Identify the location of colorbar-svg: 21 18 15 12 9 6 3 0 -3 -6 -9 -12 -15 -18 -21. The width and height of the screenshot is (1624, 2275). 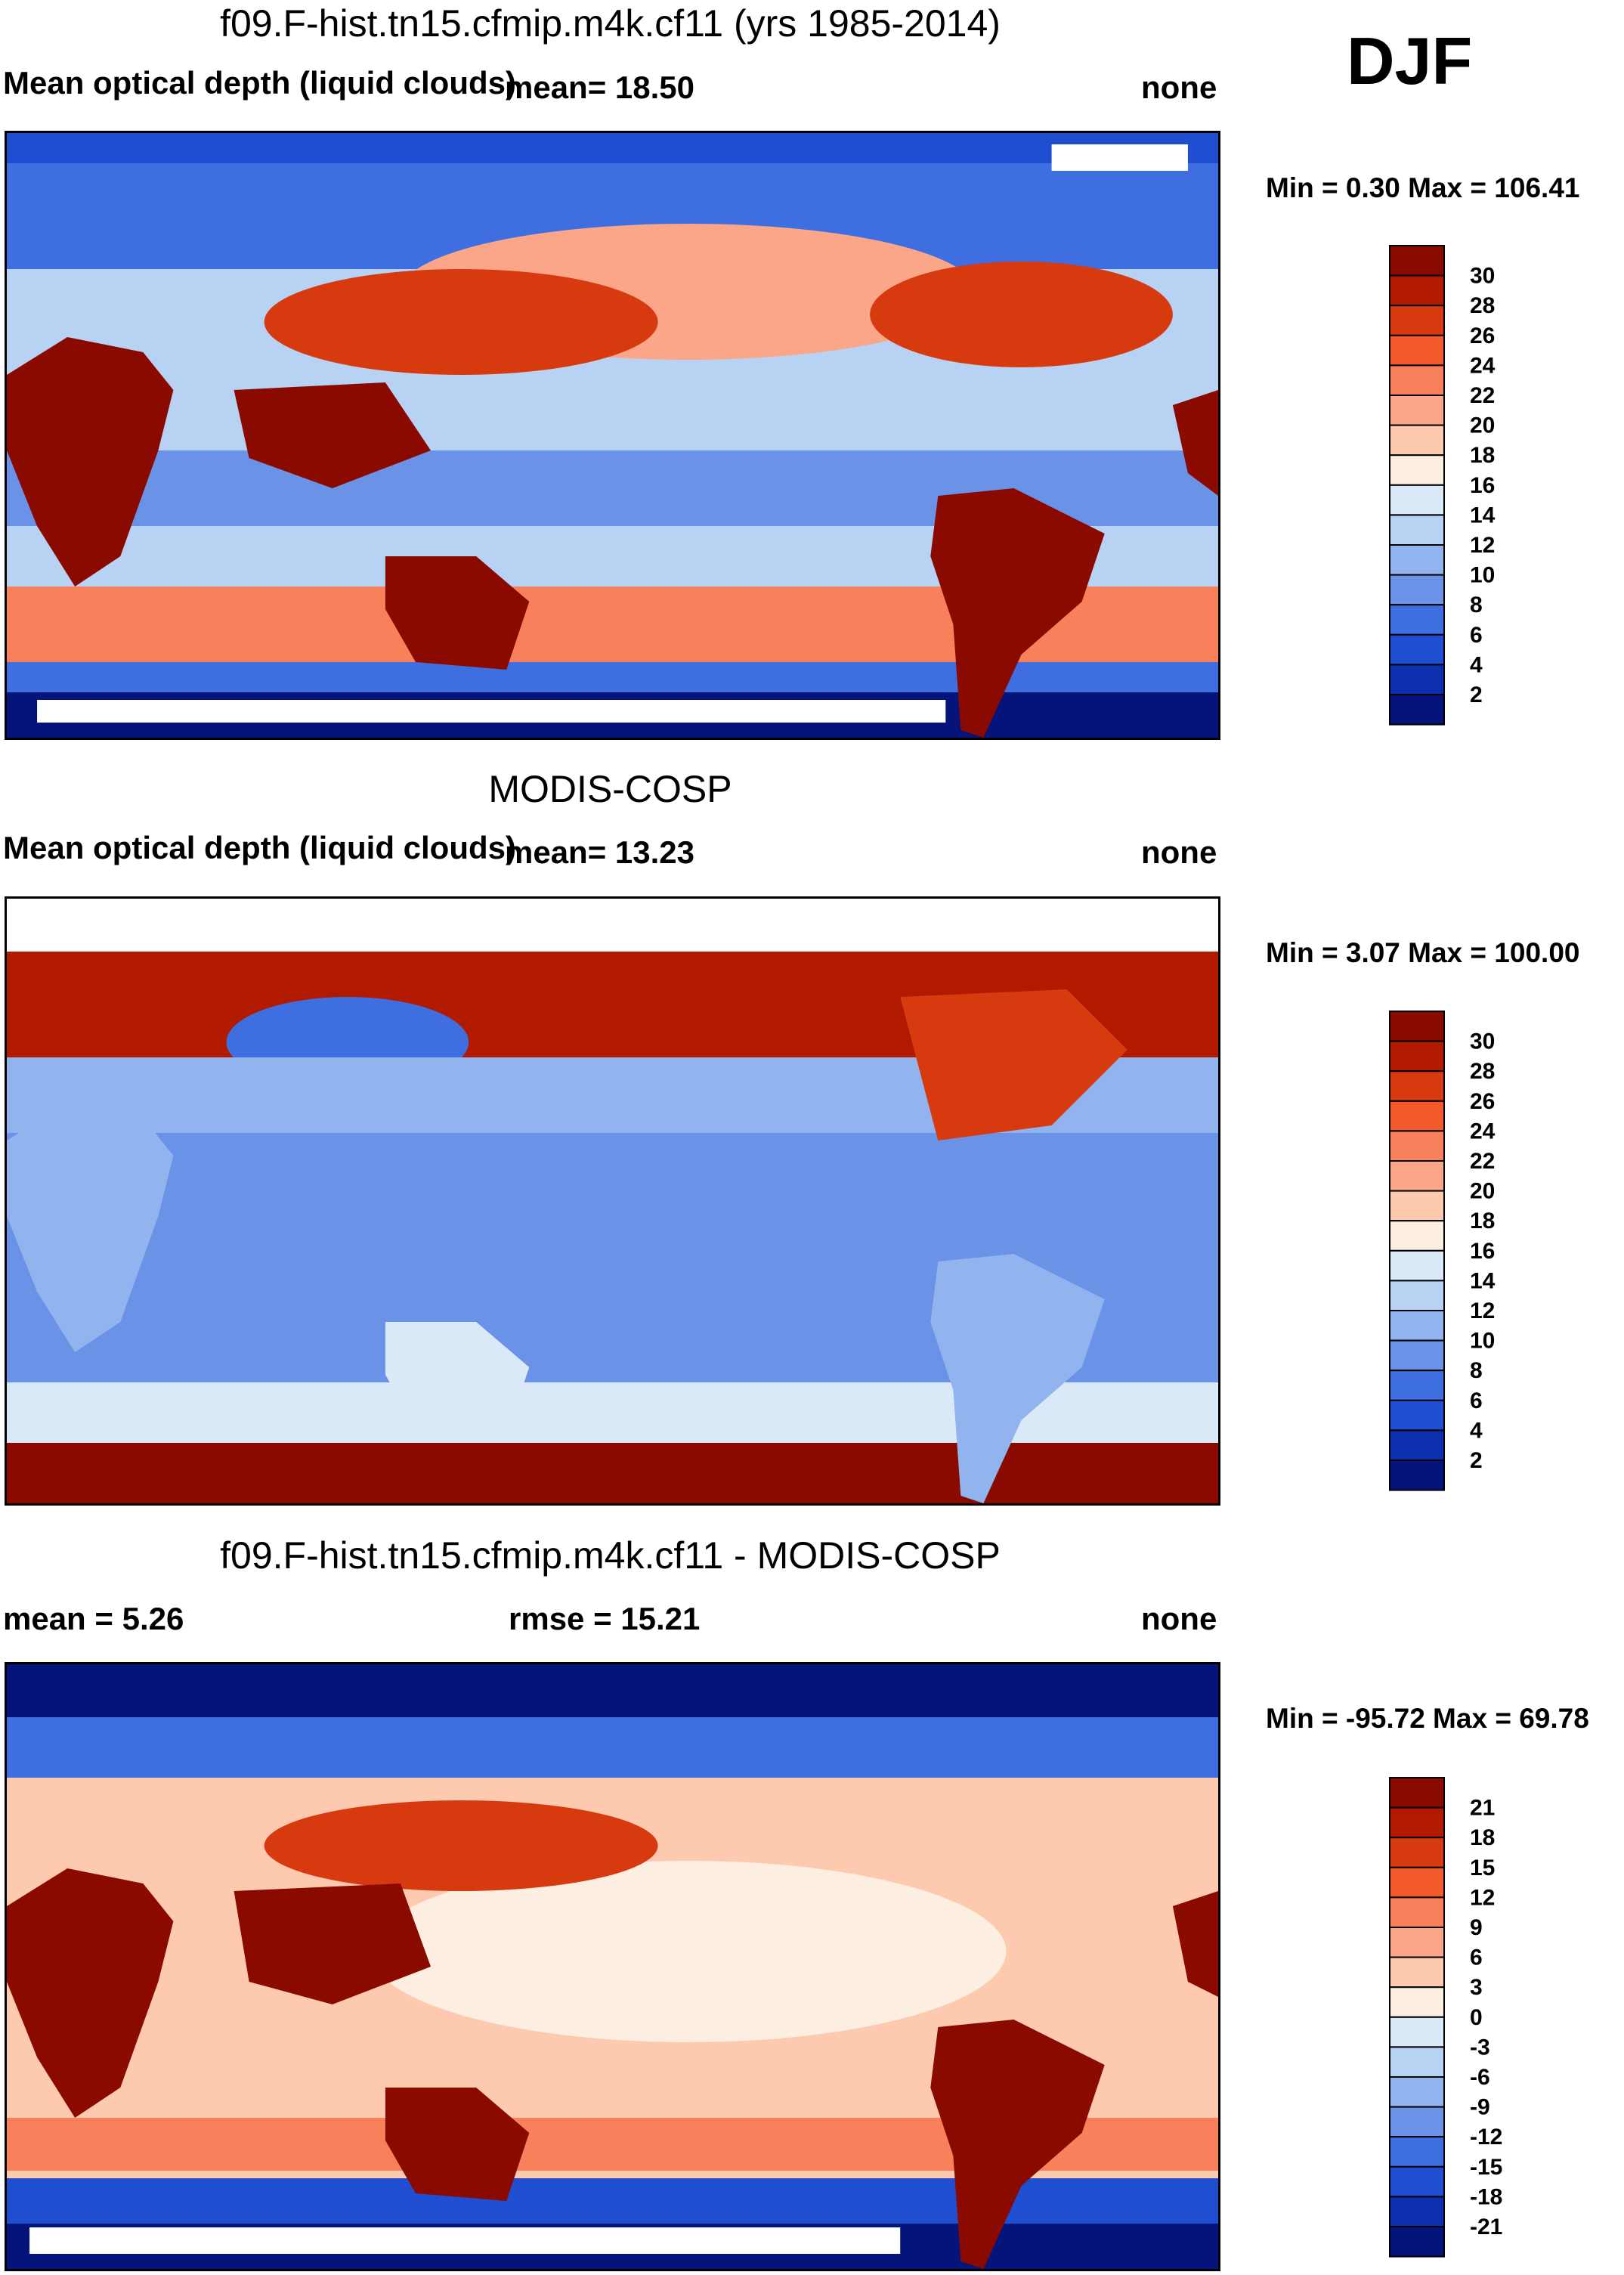
(1445, 2017).